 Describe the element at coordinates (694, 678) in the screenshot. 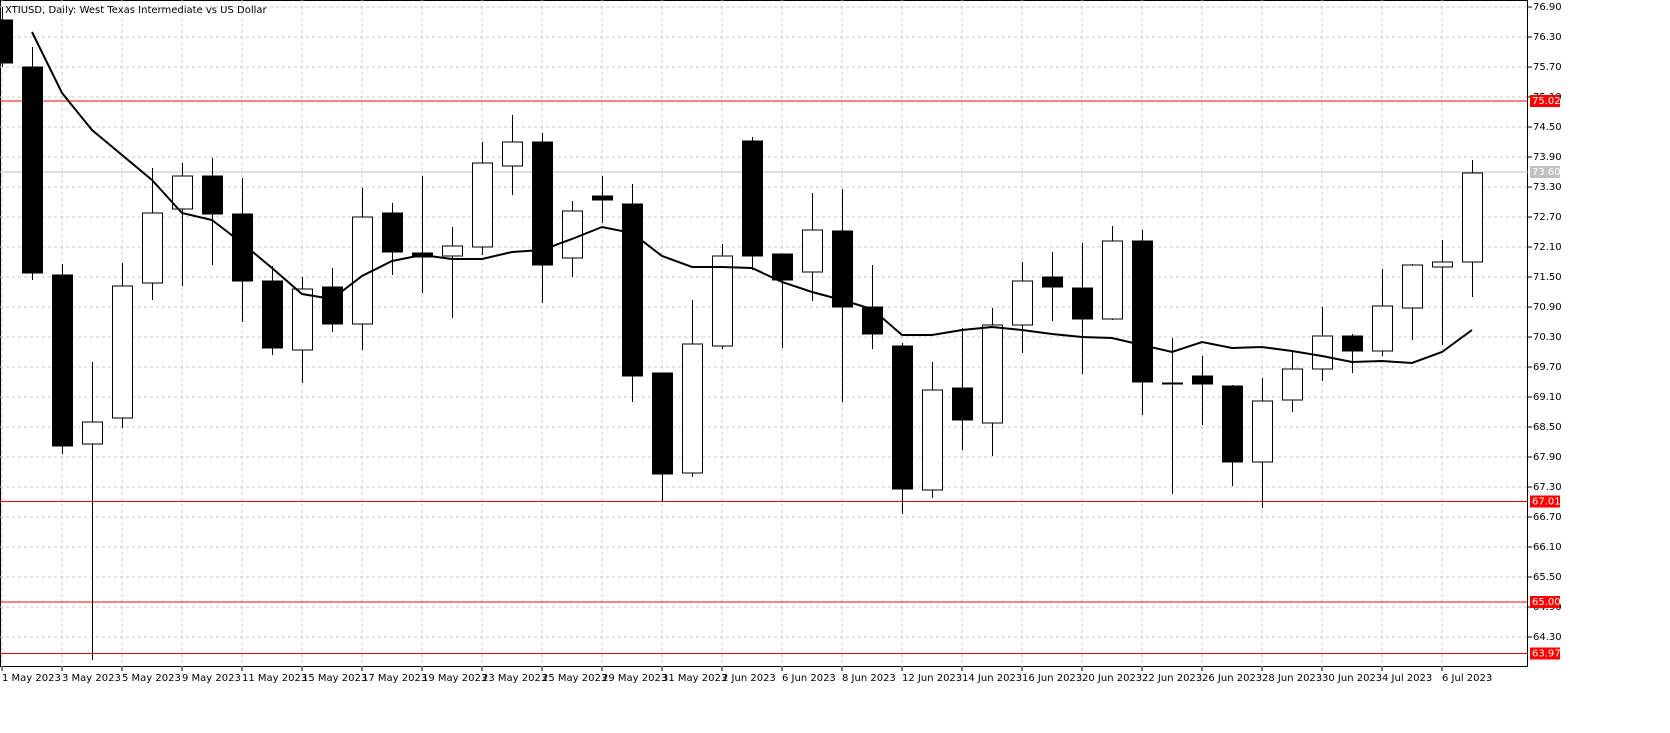

I see `x-tick-label: 31 May 2023` at that location.